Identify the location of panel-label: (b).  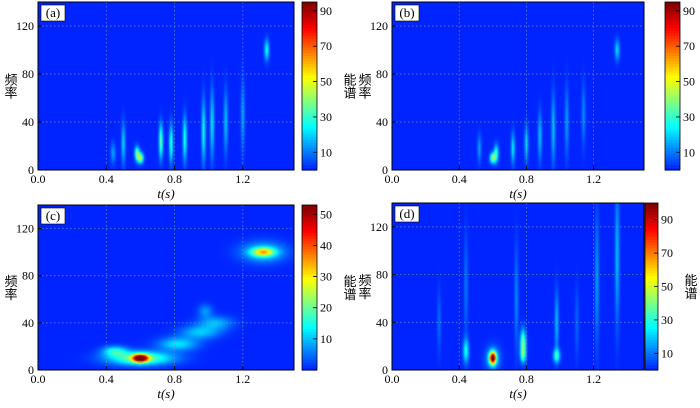
(407, 13).